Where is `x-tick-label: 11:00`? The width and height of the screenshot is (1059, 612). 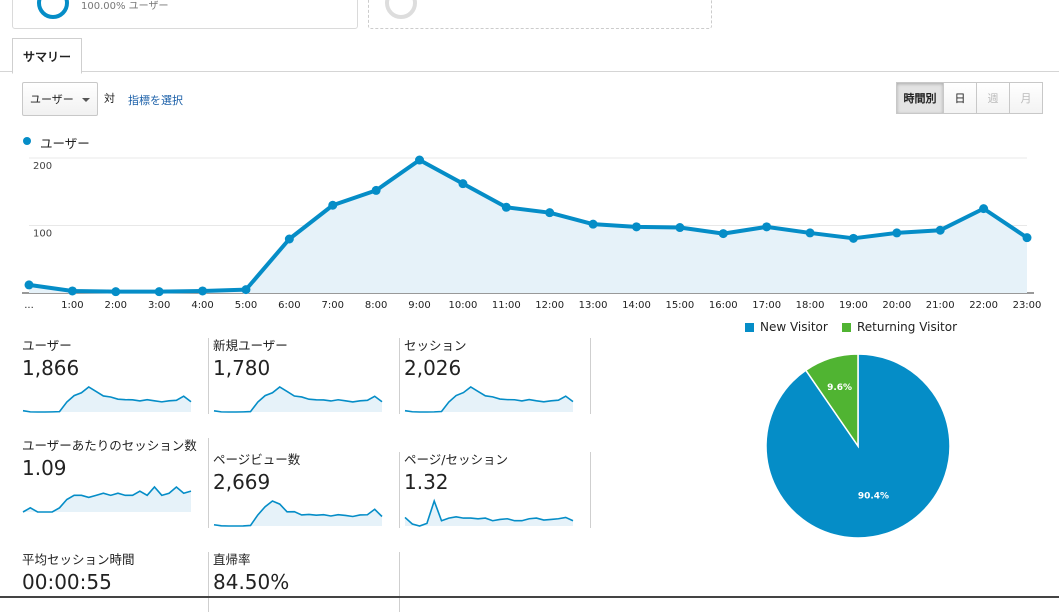
x-tick-label: 11:00 is located at coordinates (506, 305).